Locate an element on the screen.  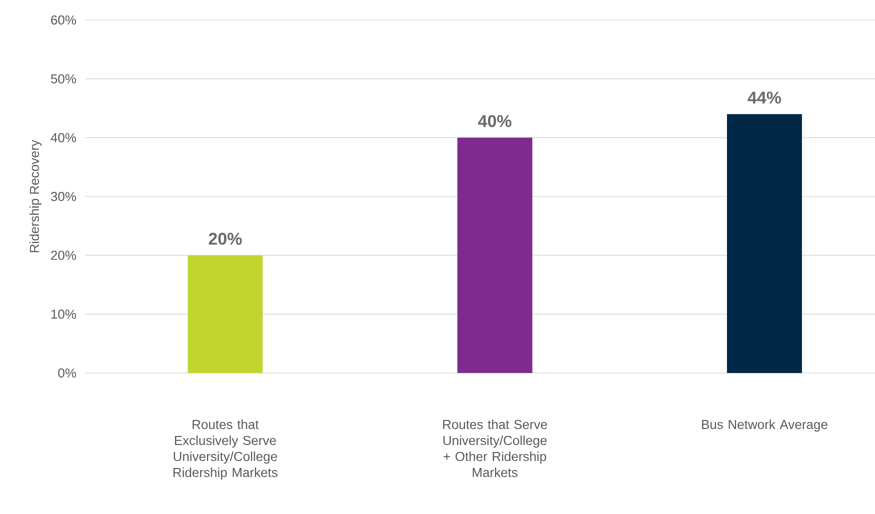
y-axis-title: Ridership Recovery is located at coordinates (35, 196).